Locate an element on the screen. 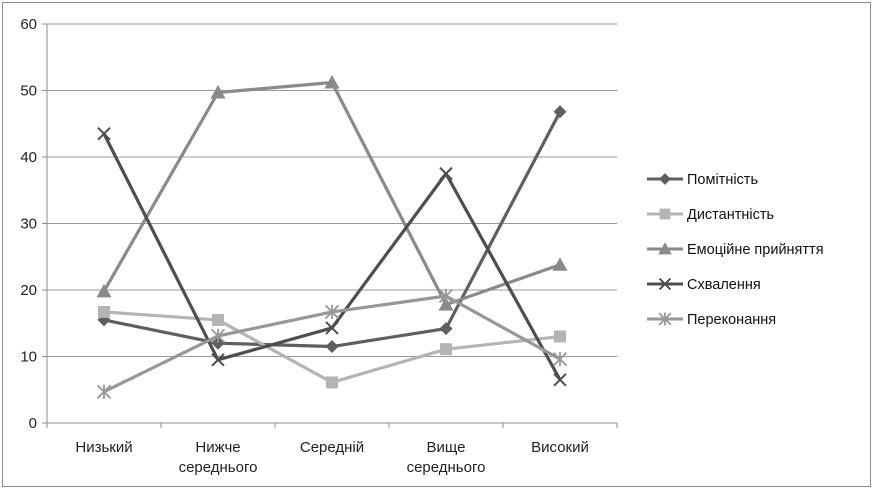 Image resolution: width=875 pixels, height=491 pixels. legend-label: Помітність is located at coordinates (722, 180).